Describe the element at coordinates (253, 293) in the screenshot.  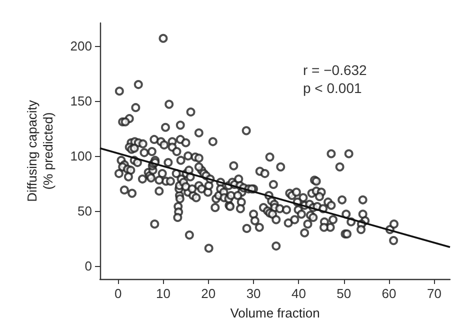
I see `x-tick-label: 30` at that location.